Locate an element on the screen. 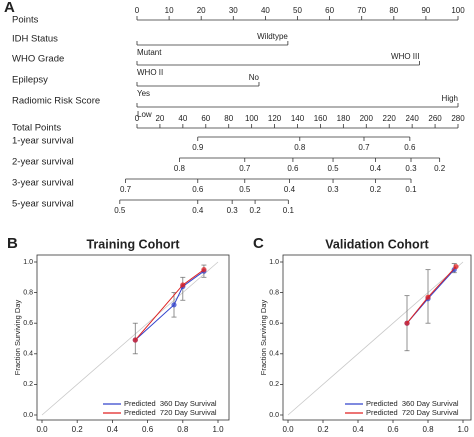  level-label: WHO III is located at coordinates (405, 56).